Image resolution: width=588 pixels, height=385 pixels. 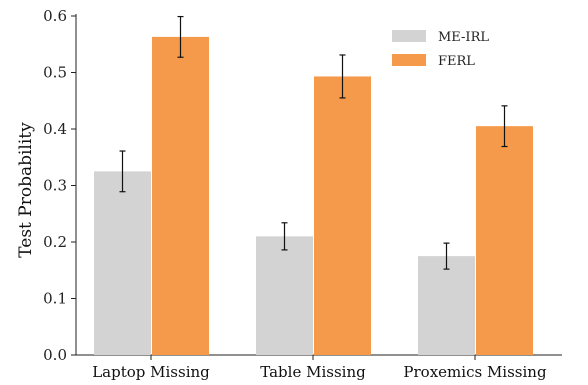 What do you see at coordinates (409, 60) in the screenshot?
I see `legend-swatch-ferl` at bounding box center [409, 60].